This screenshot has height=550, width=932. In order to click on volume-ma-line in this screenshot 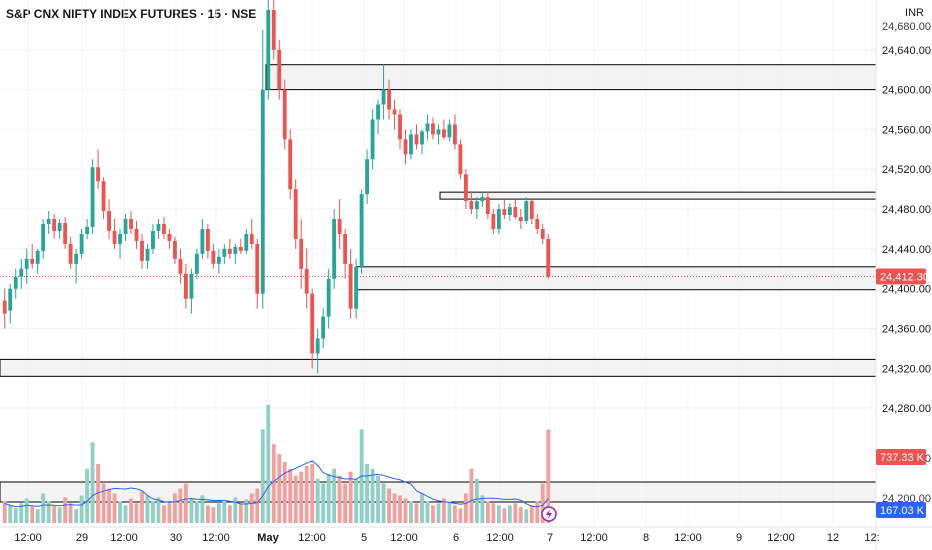, I will do `click(276, 484)`.